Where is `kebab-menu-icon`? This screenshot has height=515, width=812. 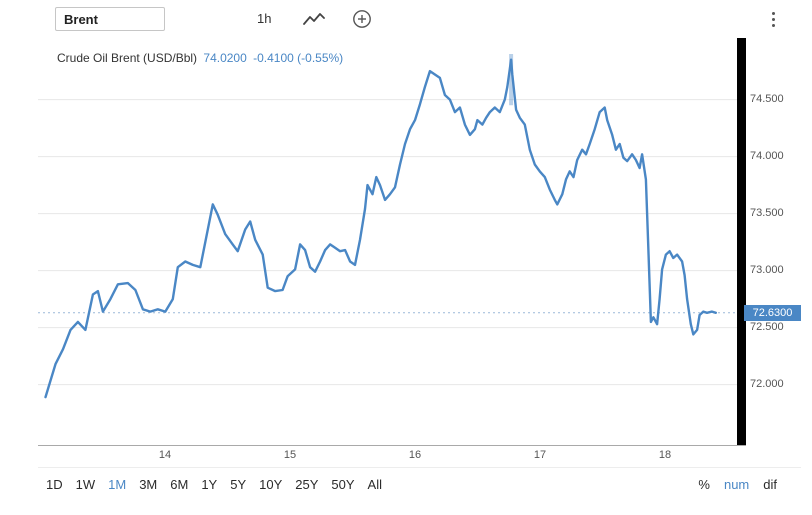
kebab-menu-icon is located at coordinates (773, 19).